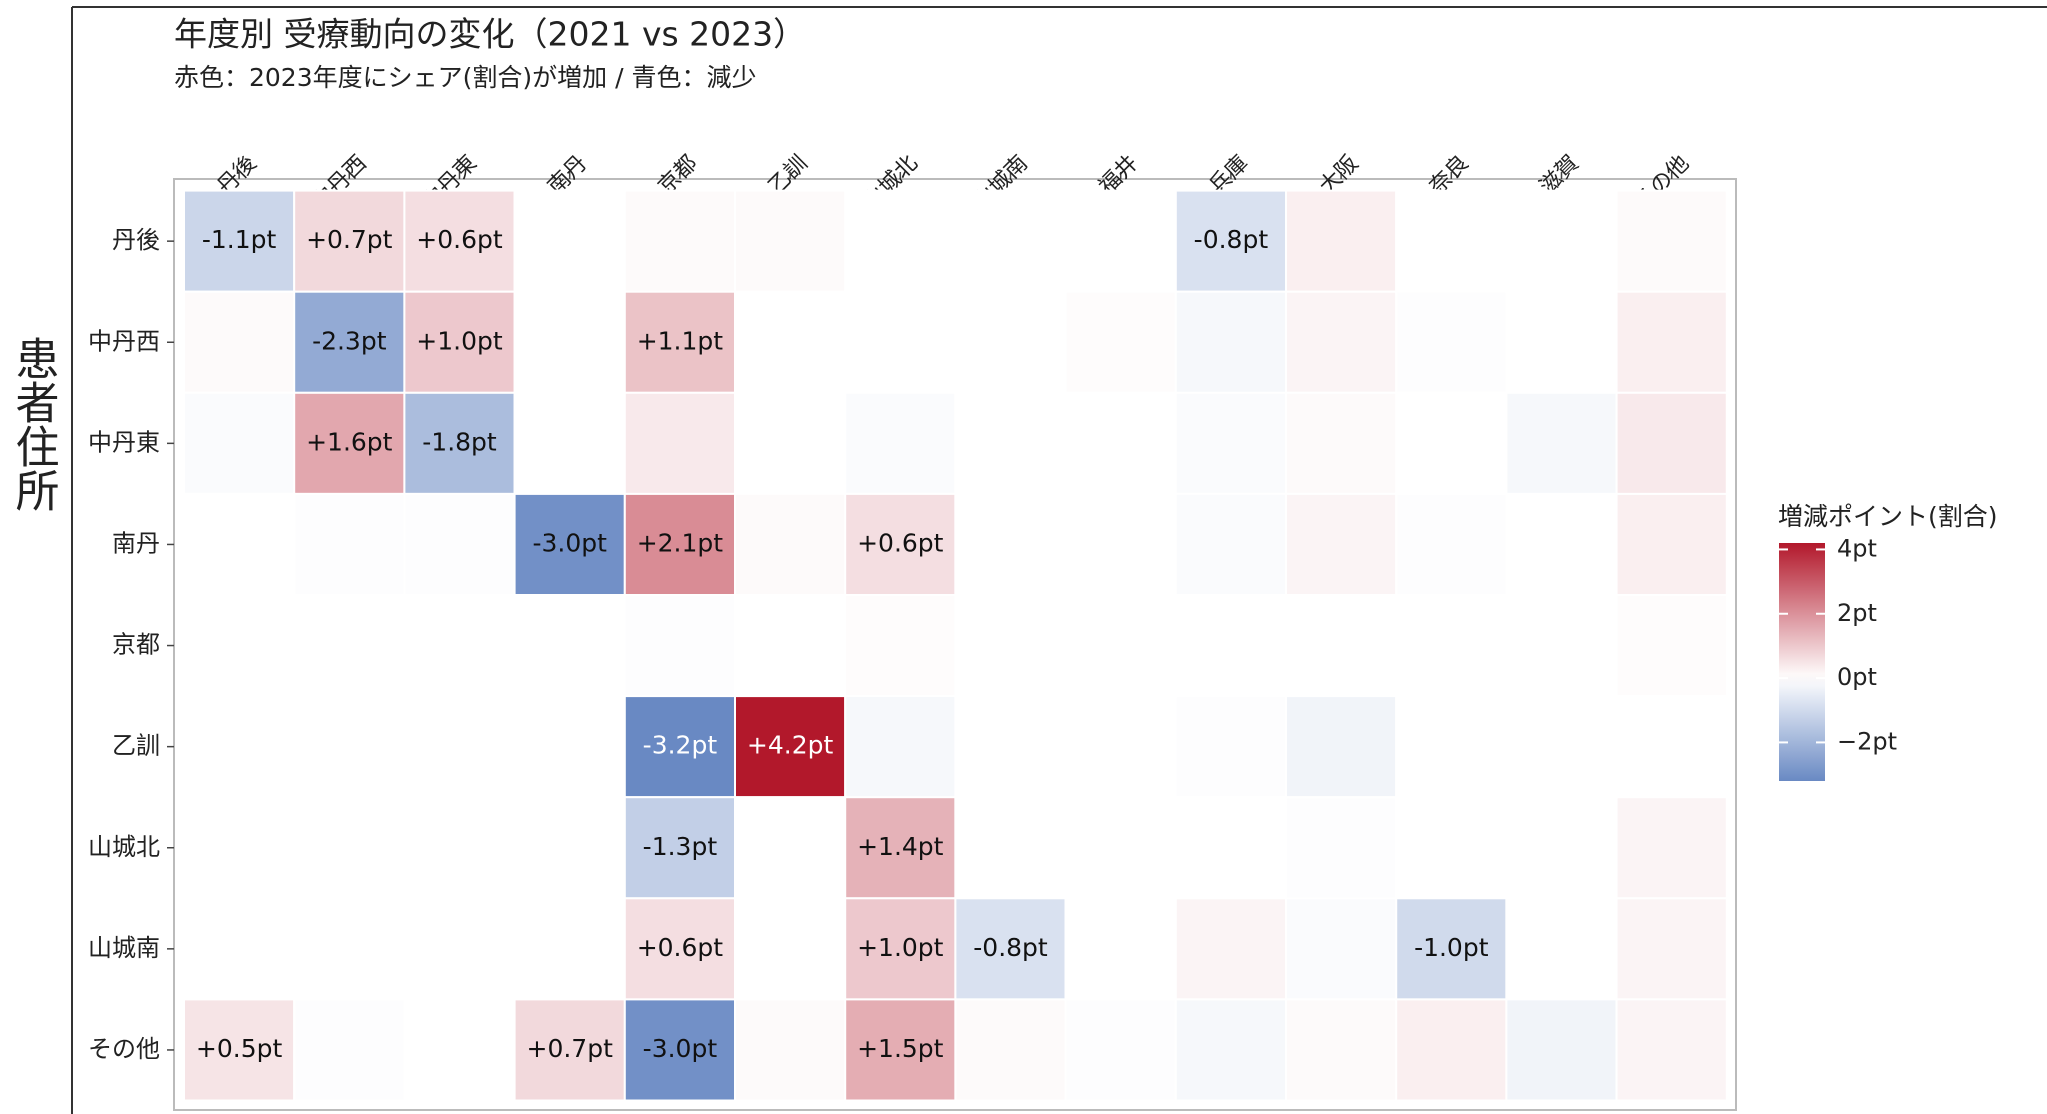 This screenshot has width=2047, height=1114. What do you see at coordinates (680, 542) in the screenshot?
I see `data-label: +2.1pt` at bounding box center [680, 542].